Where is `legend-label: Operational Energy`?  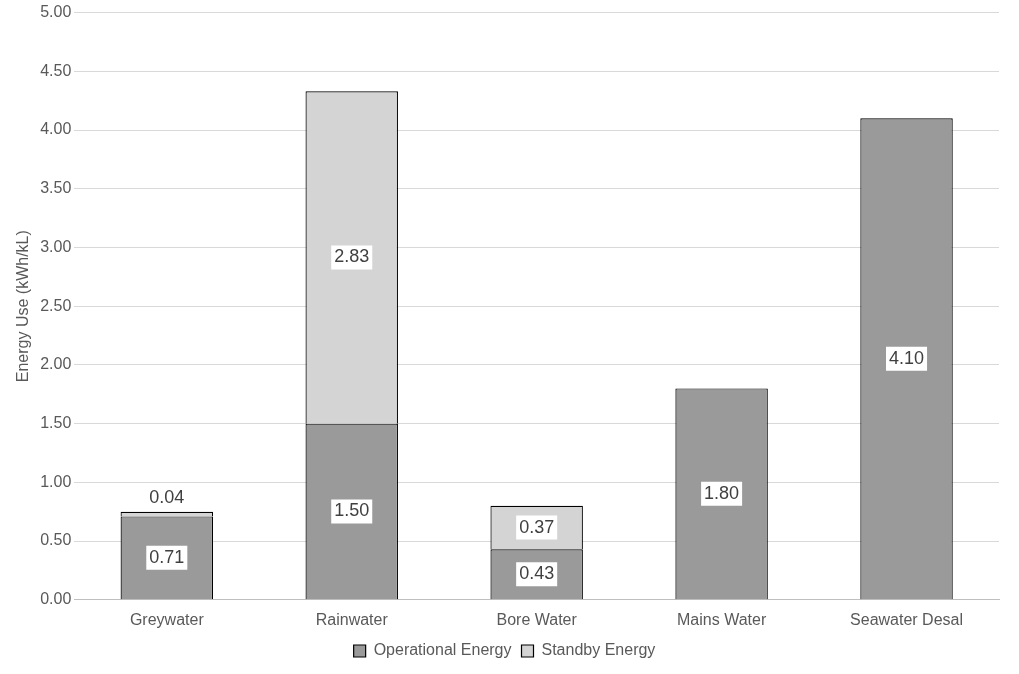
legend-label: Operational Energy is located at coordinates (442, 650).